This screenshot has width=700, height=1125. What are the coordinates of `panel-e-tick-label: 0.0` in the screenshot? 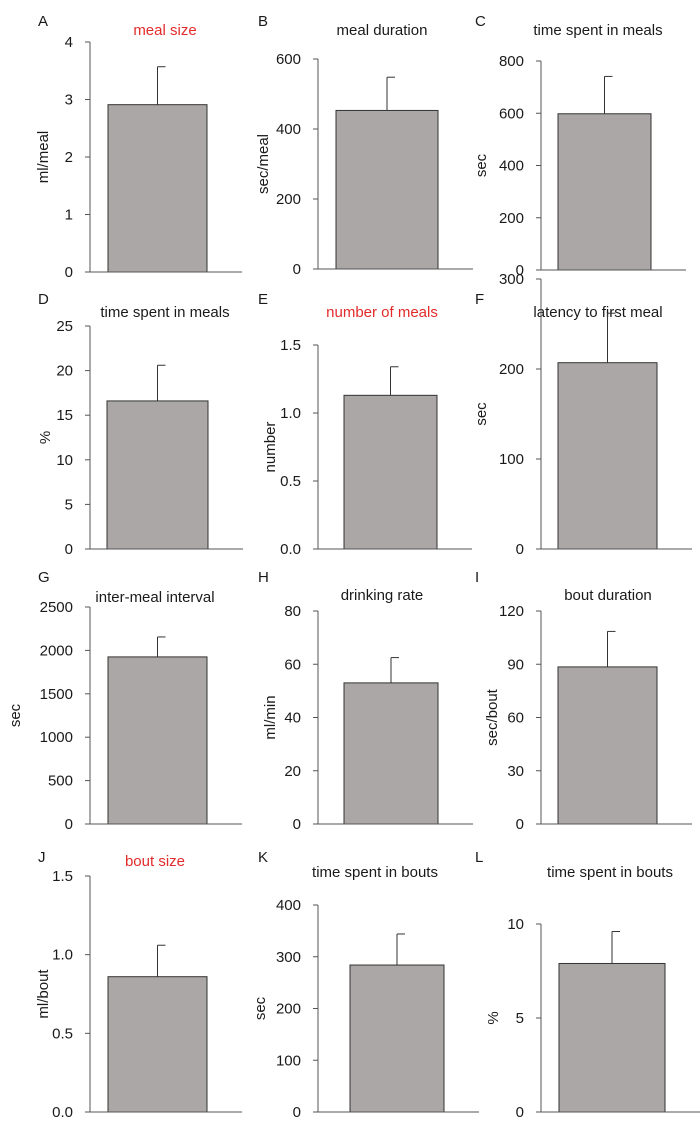 It's located at (290, 549).